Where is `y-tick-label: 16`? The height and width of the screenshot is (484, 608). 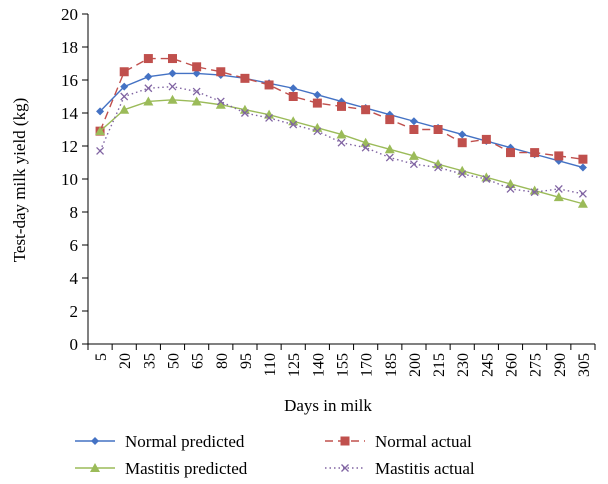
y-tick-label: 16 is located at coordinates (69, 80).